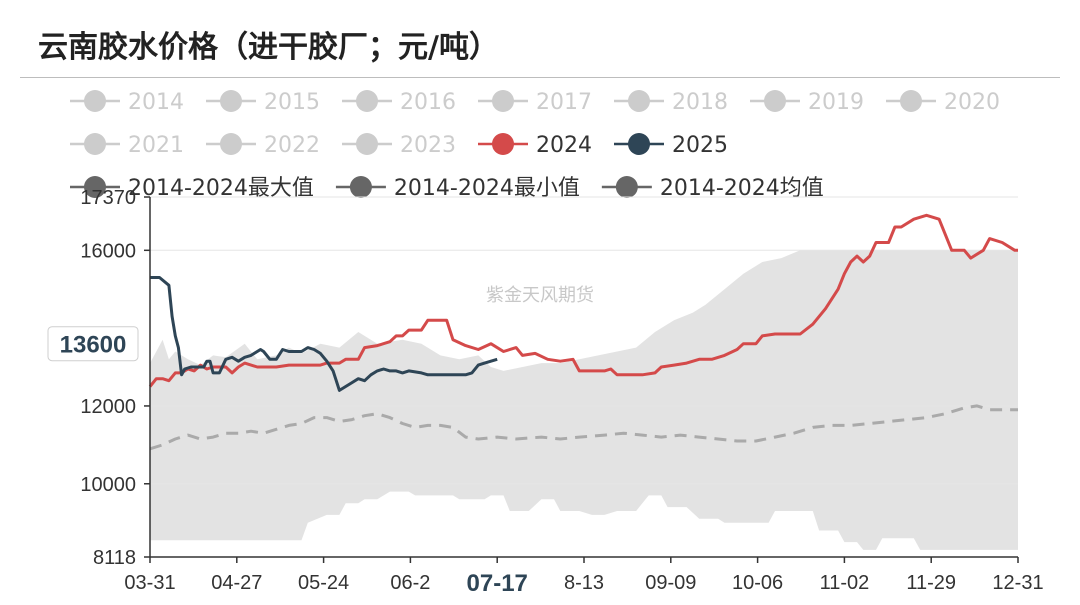 This screenshot has width=1080, height=605. I want to click on x-tick-label: 06-2, so click(410, 583).